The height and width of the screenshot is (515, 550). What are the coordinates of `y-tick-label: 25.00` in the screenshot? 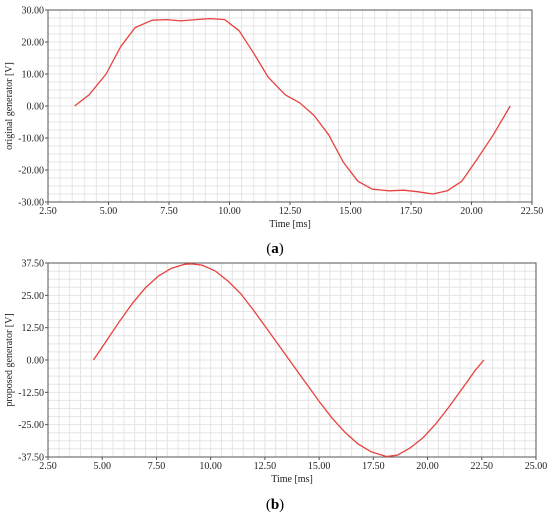 It's located at (33, 296).